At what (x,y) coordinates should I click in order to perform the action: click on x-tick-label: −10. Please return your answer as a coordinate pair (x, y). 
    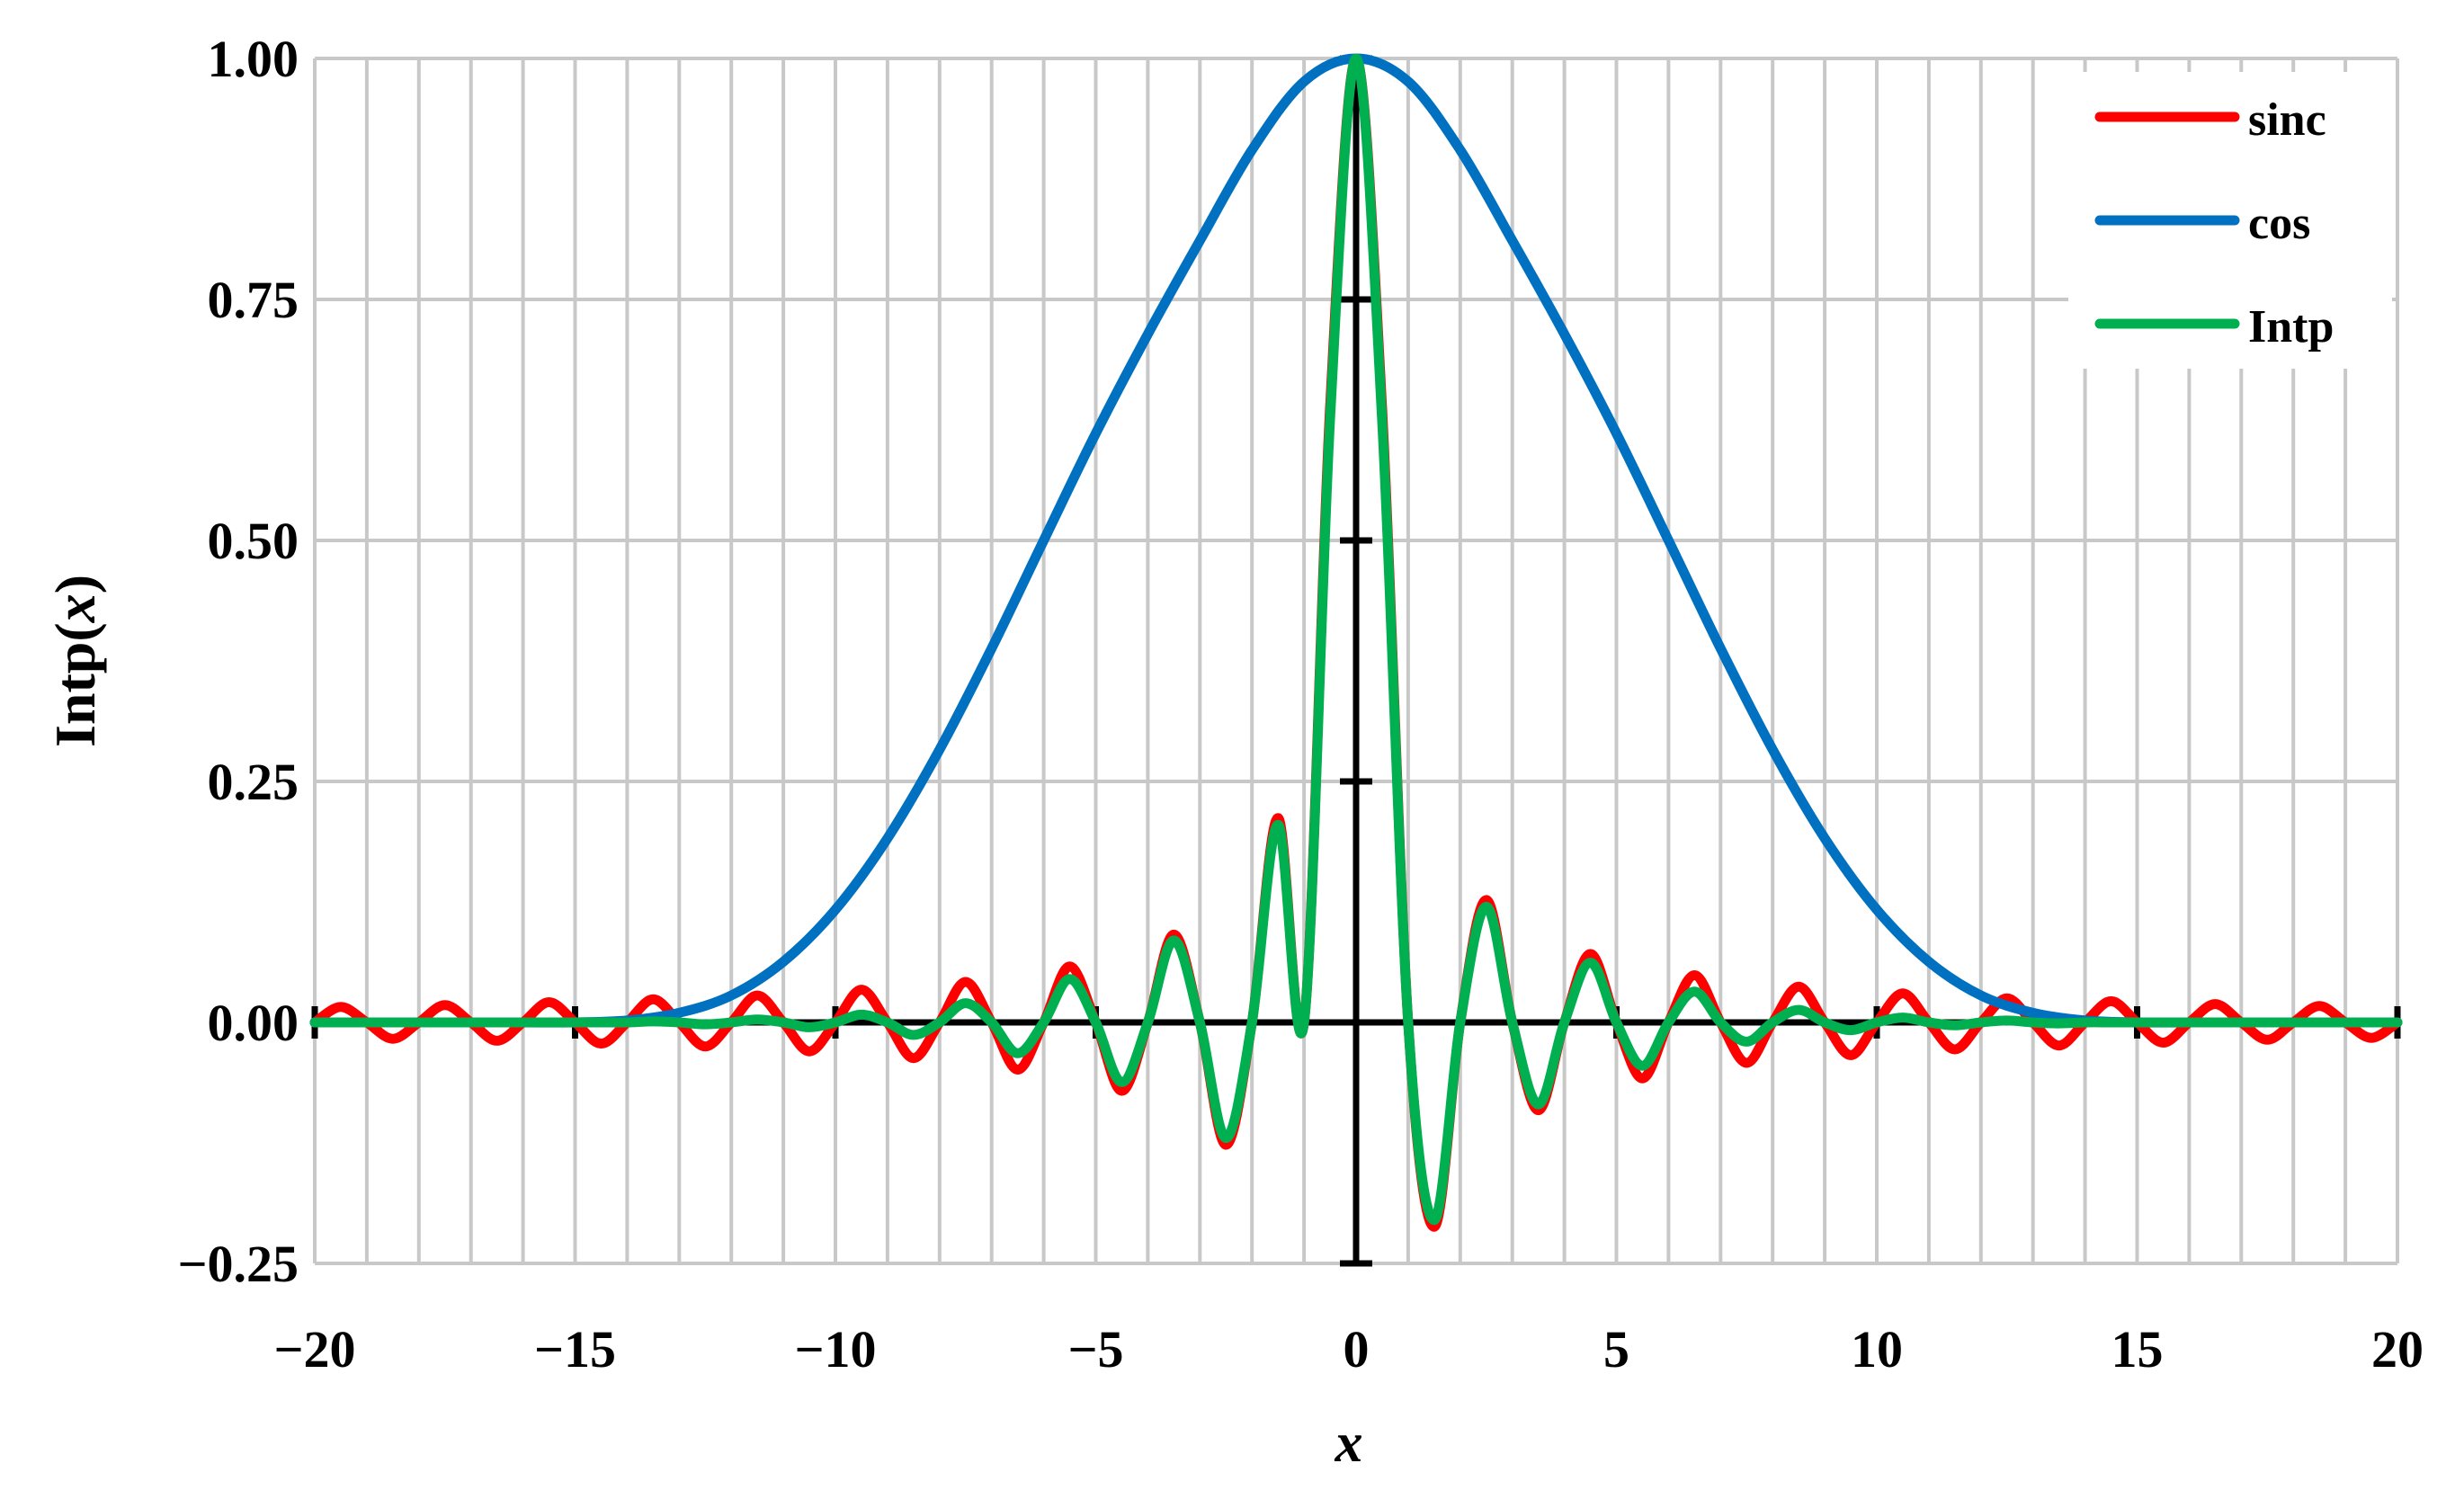
    Looking at the image, I should click on (835, 1349).